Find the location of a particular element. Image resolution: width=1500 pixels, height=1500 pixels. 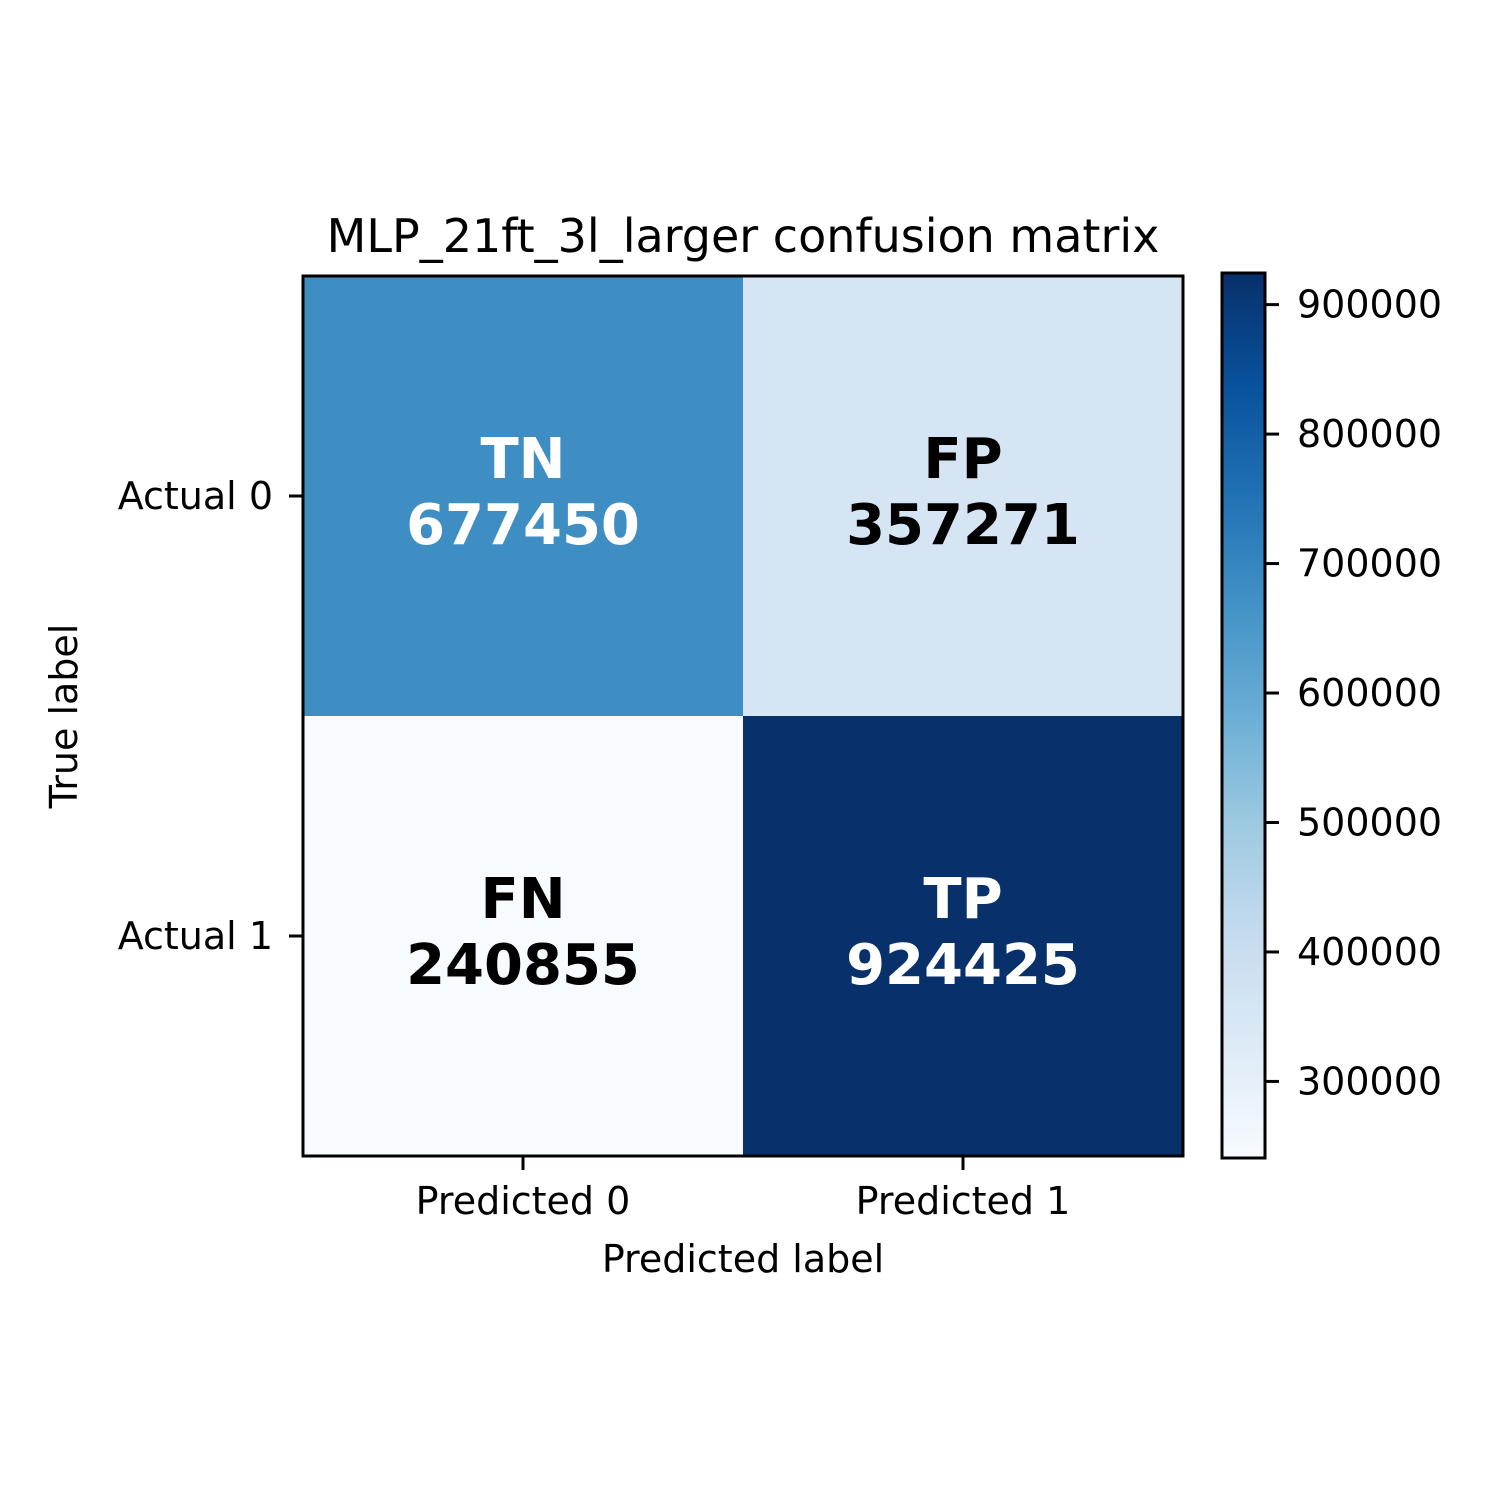

cell-tag-fn: FN is located at coordinates (522, 899).